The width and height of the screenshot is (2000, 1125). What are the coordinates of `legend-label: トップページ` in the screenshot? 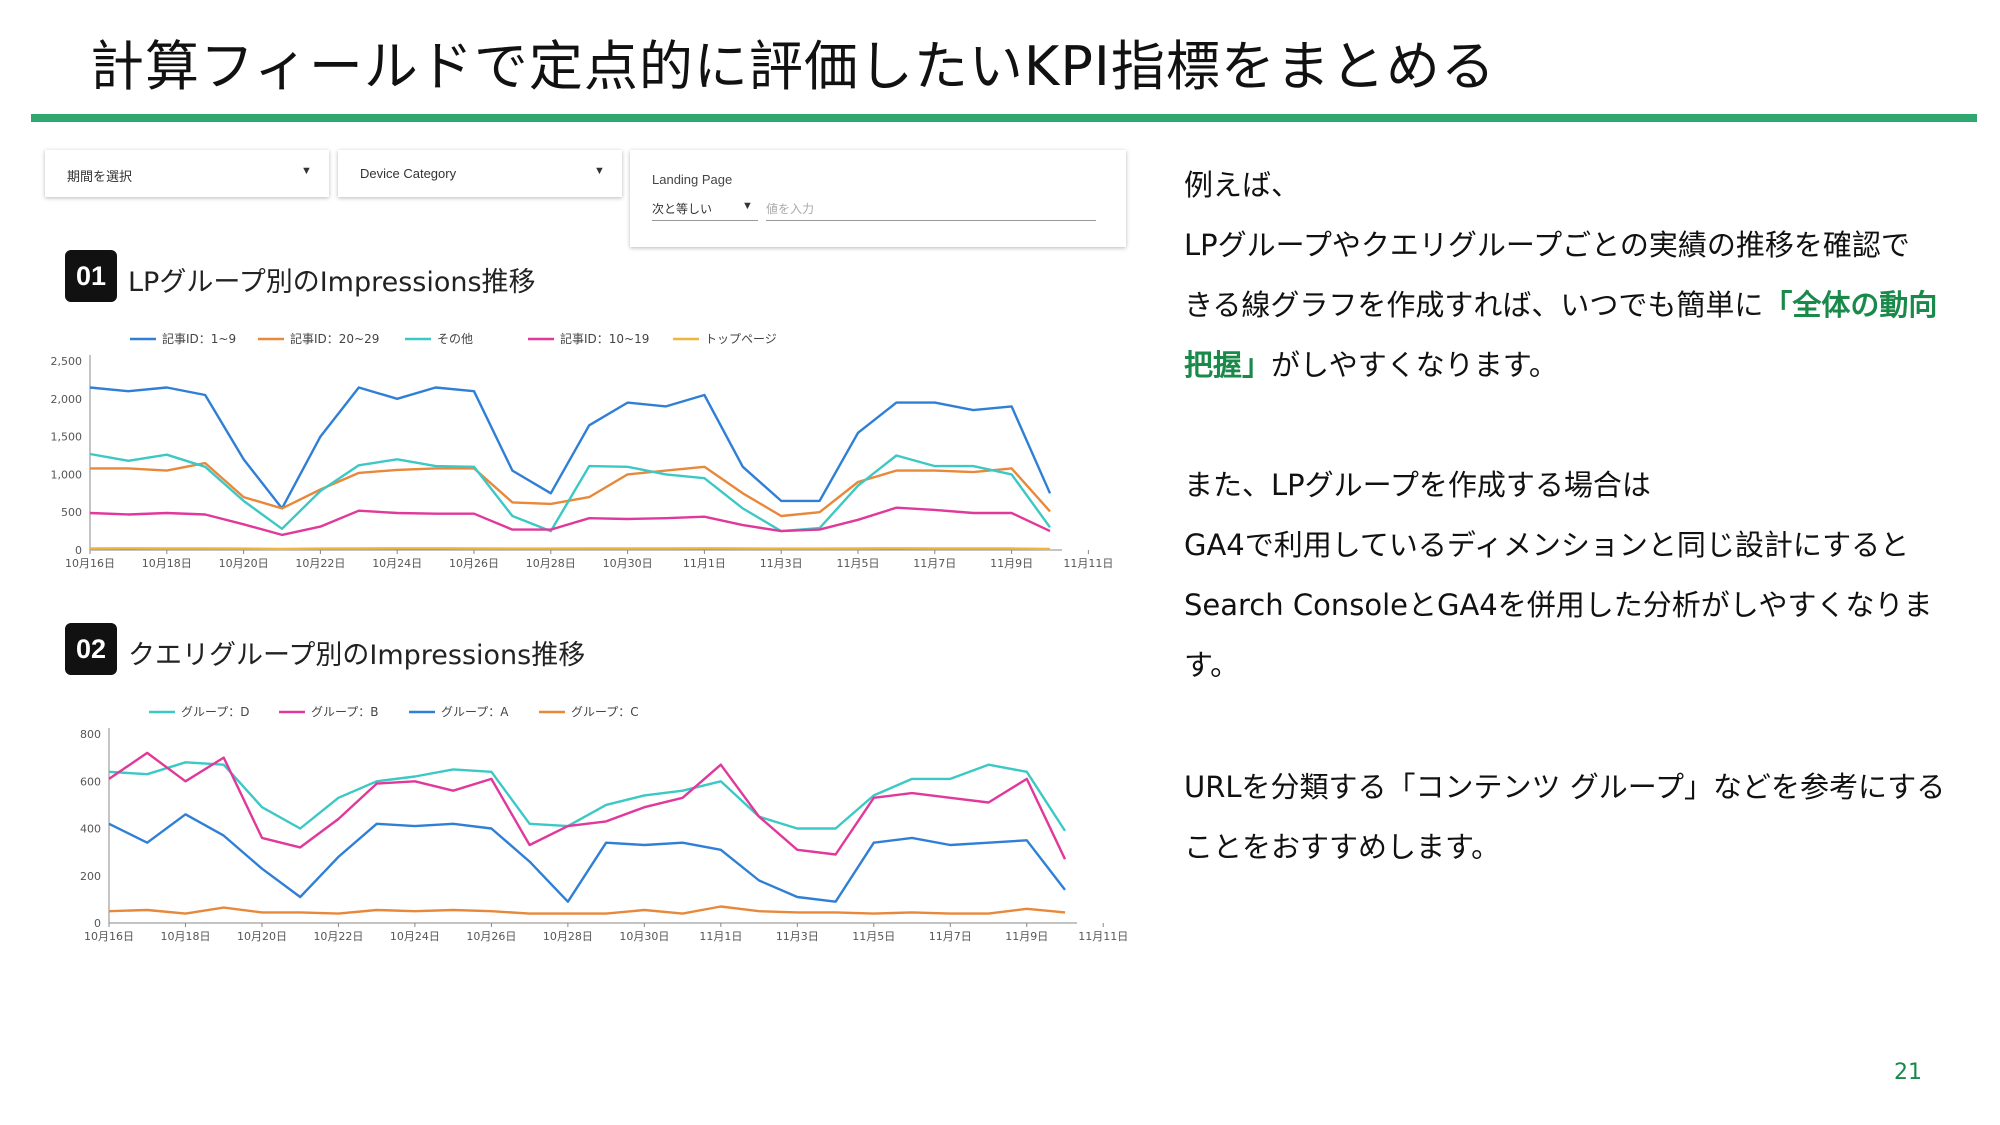 It's located at (741, 339).